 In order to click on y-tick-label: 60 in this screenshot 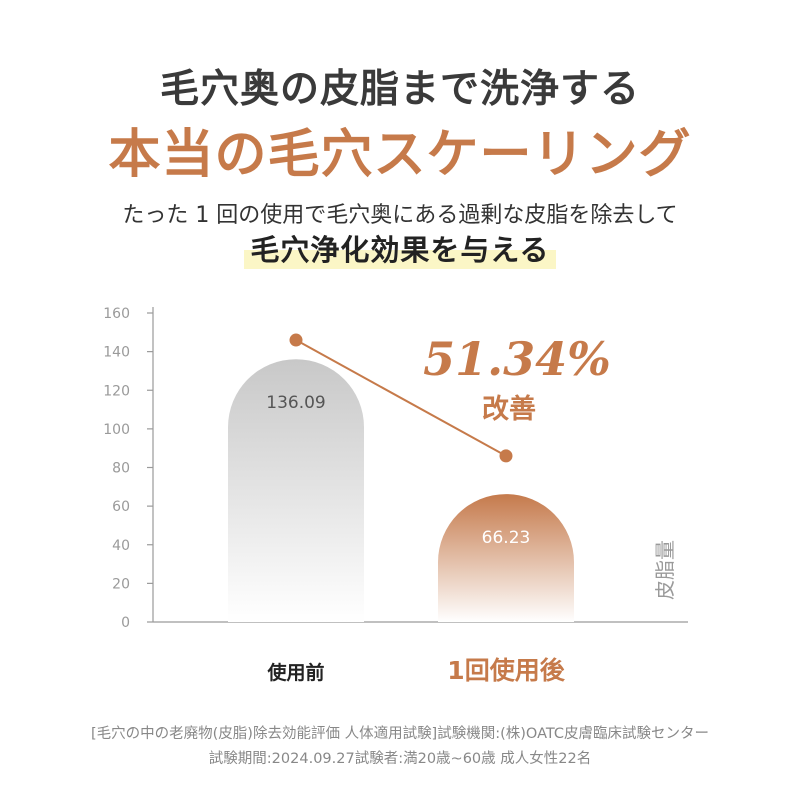, I will do `click(121, 507)`.